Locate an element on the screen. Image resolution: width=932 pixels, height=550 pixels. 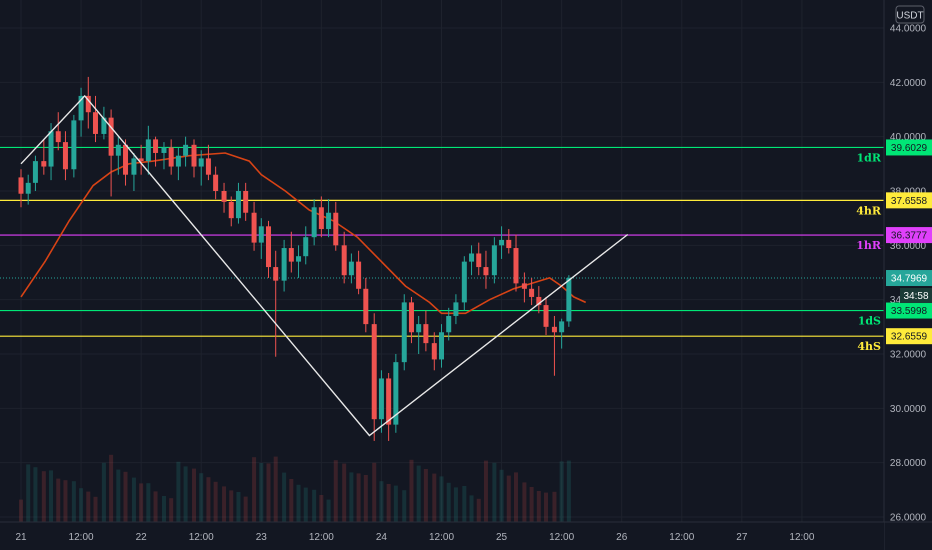
currency-label: USDT is located at coordinates (909, 16).